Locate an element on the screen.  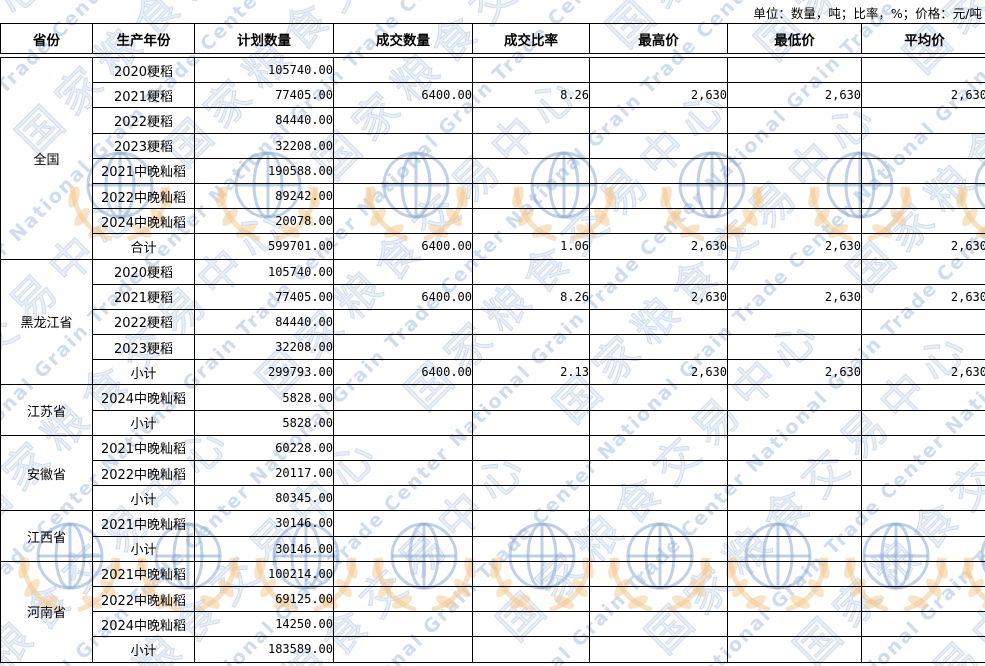
table-row: 2022中晚籼稻 69125.00 is located at coordinates (493, 599).